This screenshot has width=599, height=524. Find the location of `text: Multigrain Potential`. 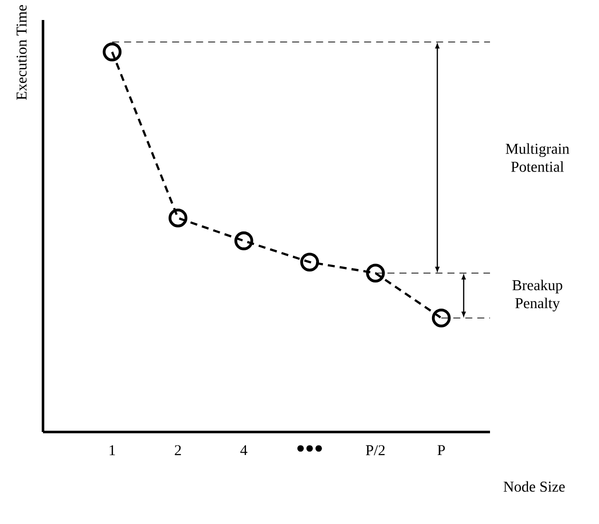

text: Multigrain Potential is located at coordinates (538, 157).